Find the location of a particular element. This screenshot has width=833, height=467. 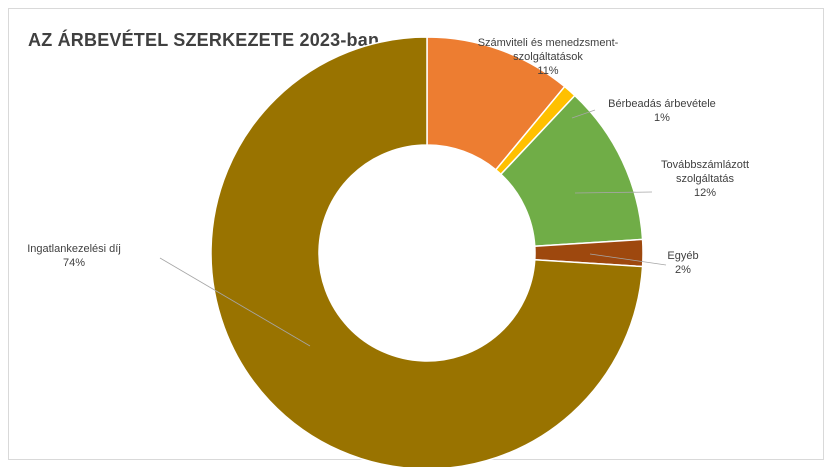

data-label-category: Bérbeadás árbevétele is located at coordinates (662, 104).